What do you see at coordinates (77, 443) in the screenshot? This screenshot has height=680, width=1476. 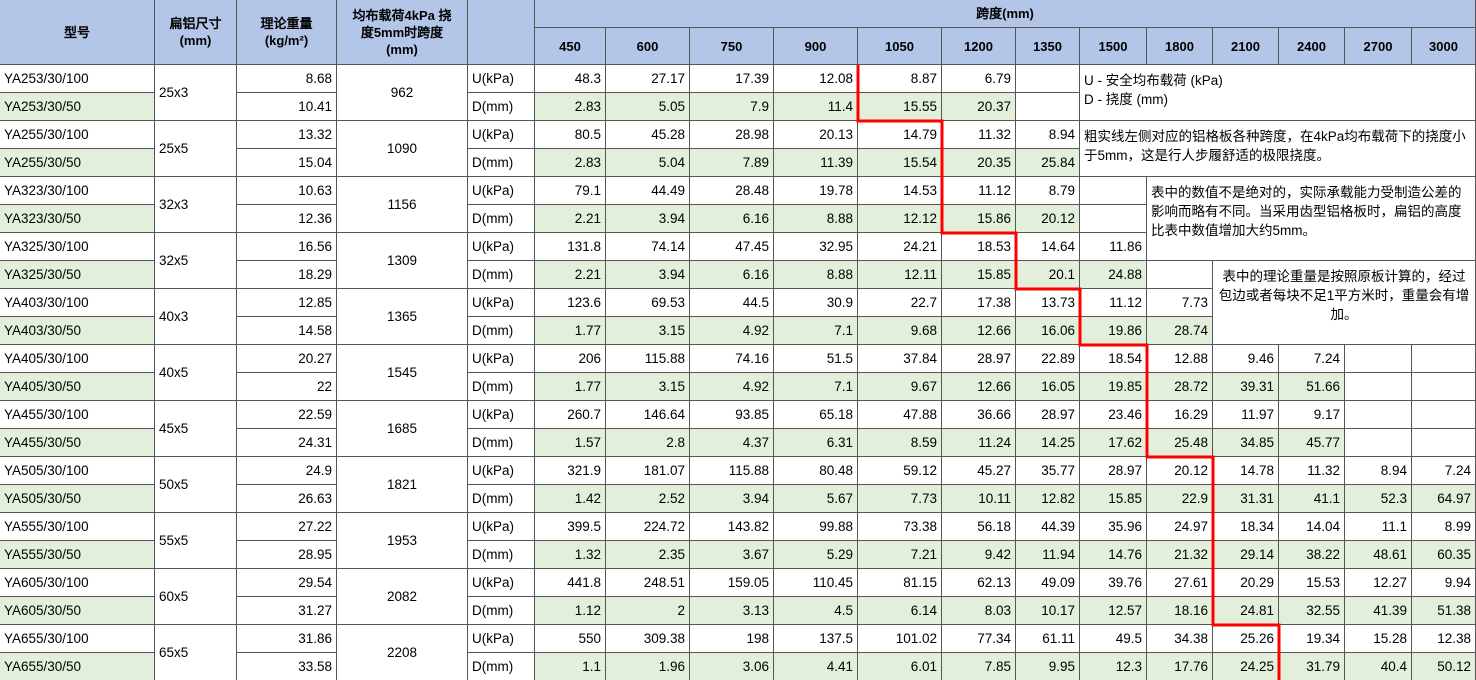 I see `model: YA455/30/50` at bounding box center [77, 443].